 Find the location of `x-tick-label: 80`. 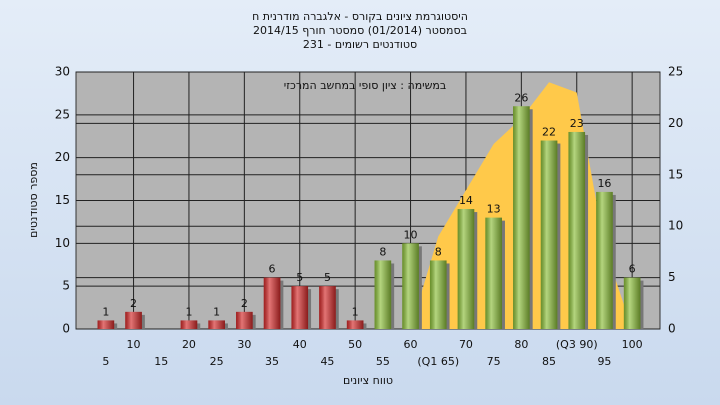

x-tick-label: 80 is located at coordinates (521, 344).